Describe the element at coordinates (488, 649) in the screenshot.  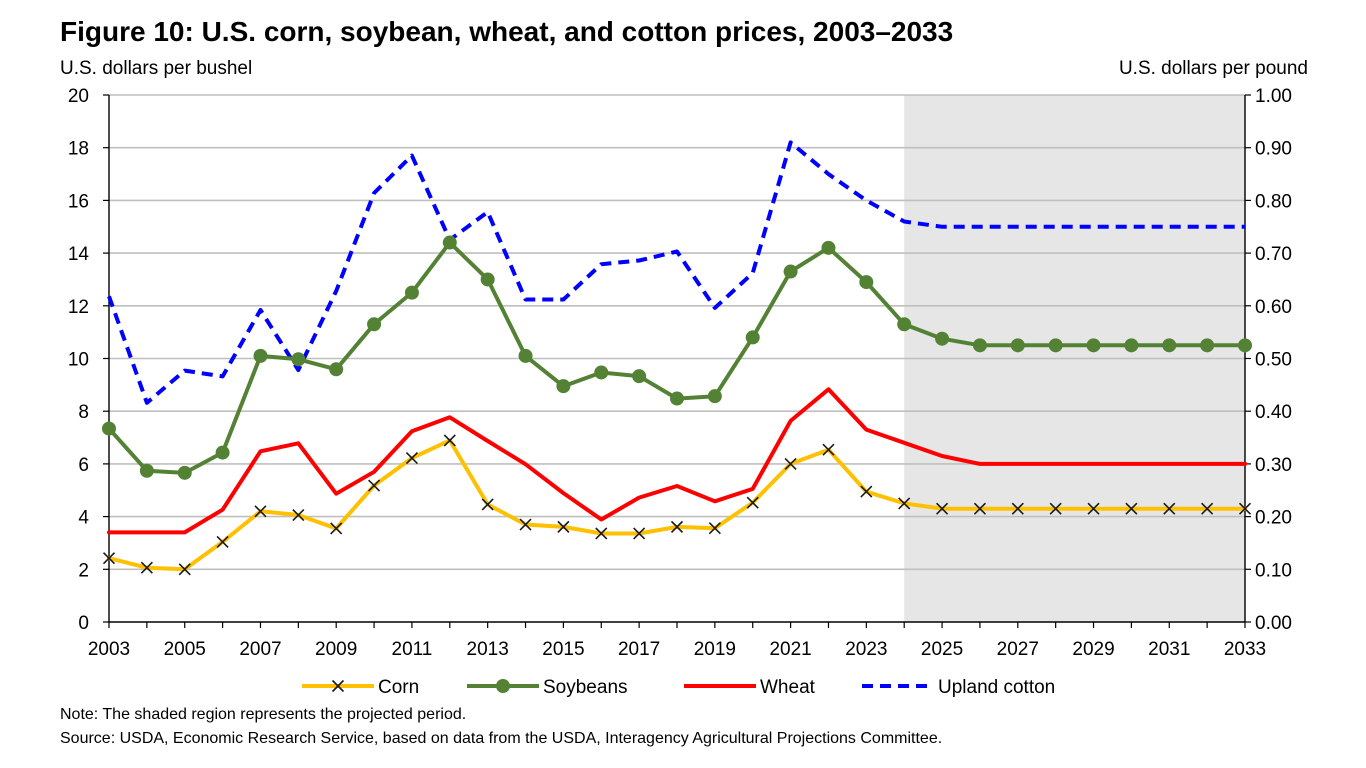
I see `x-axis-tick-label: 2013` at that location.